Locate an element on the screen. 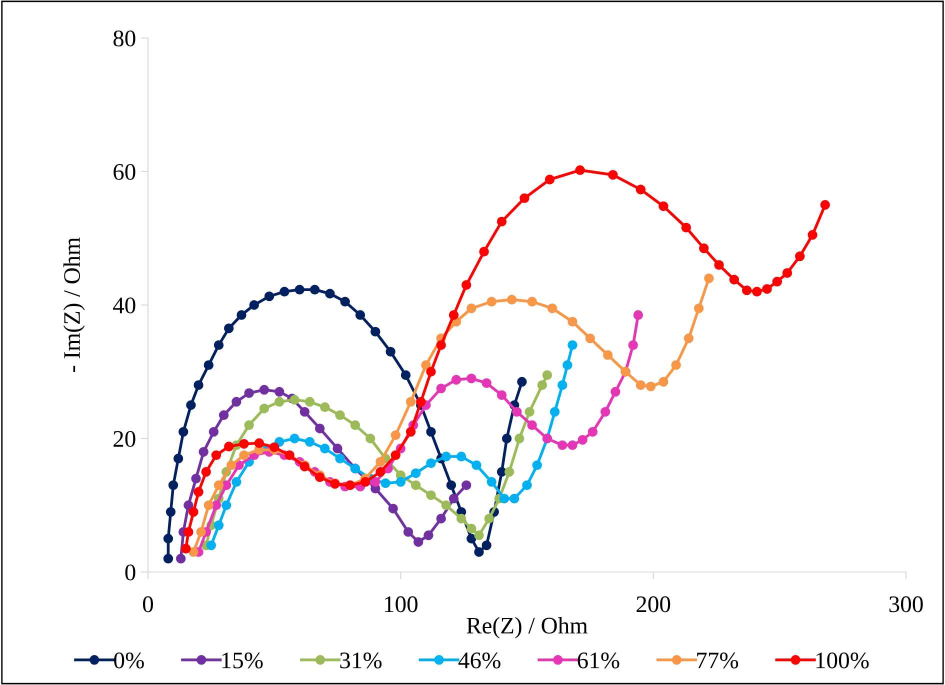  legend-label: 0% is located at coordinates (129, 660).